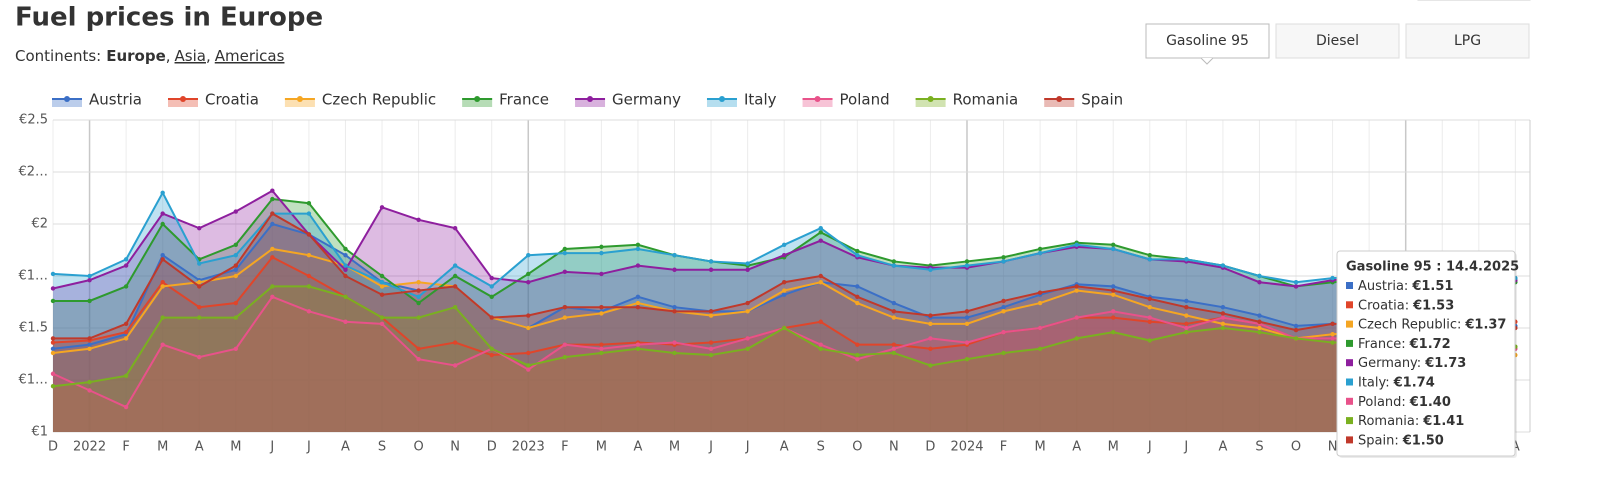  Describe the element at coordinates (821, 447) in the screenshot. I see `x-tick-label: S` at that location.